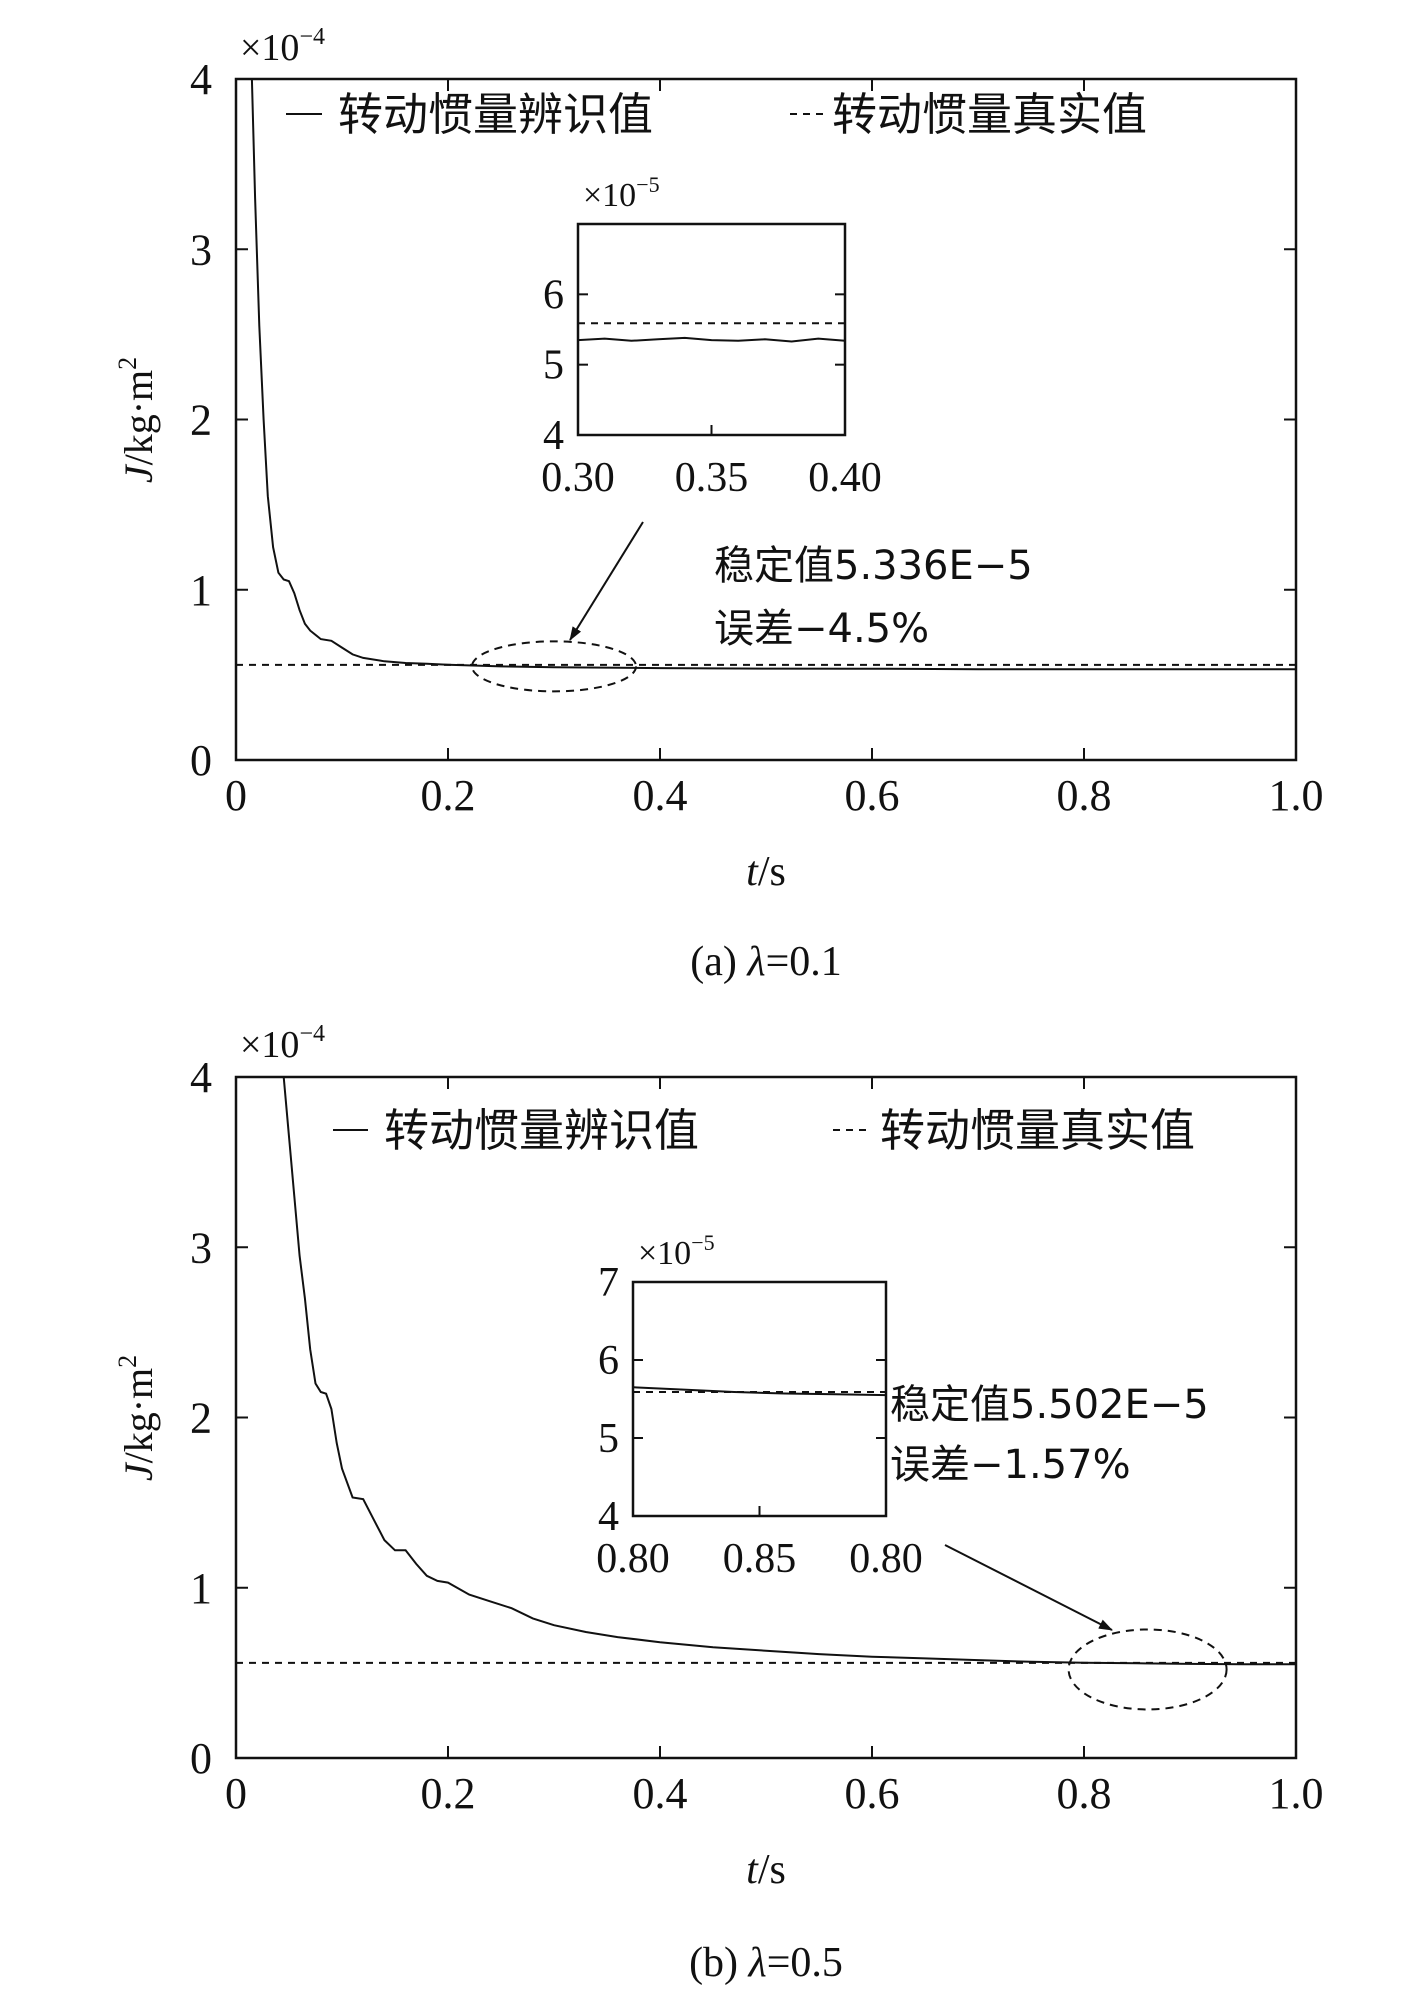  What do you see at coordinates (711, 463) in the screenshot?
I see `inset-x-tick-group: 0.30 0.35 0.40` at bounding box center [711, 463].